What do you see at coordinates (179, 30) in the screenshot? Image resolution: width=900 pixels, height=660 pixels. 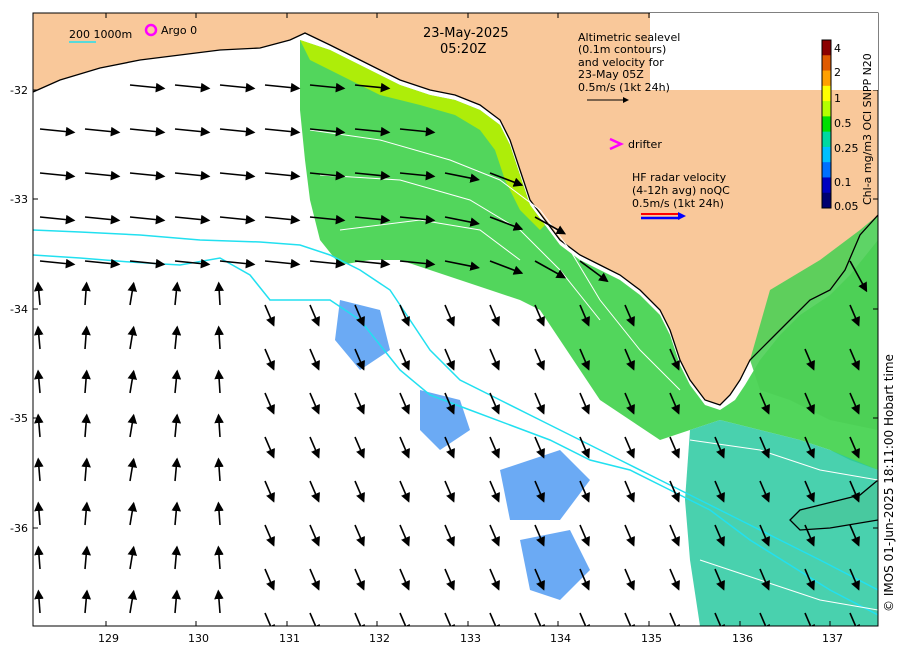 I see `argo-label: Argo 0` at bounding box center [179, 30].